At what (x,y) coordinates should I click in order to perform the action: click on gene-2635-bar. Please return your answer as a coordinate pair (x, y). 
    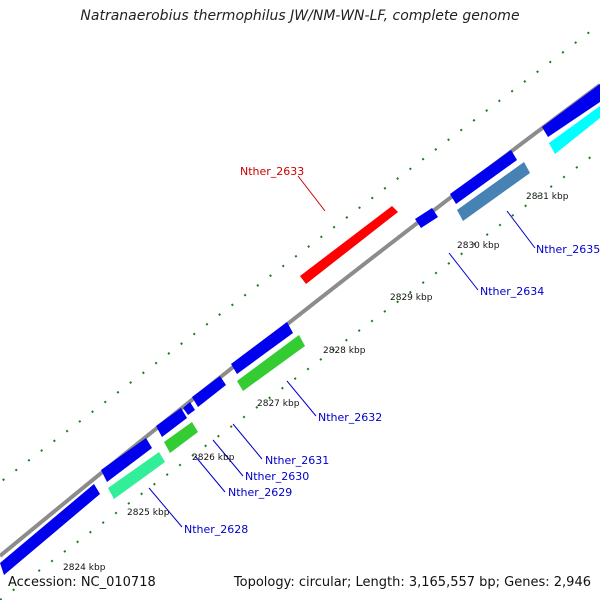
    Looking at the image, I should click on (493, 191).